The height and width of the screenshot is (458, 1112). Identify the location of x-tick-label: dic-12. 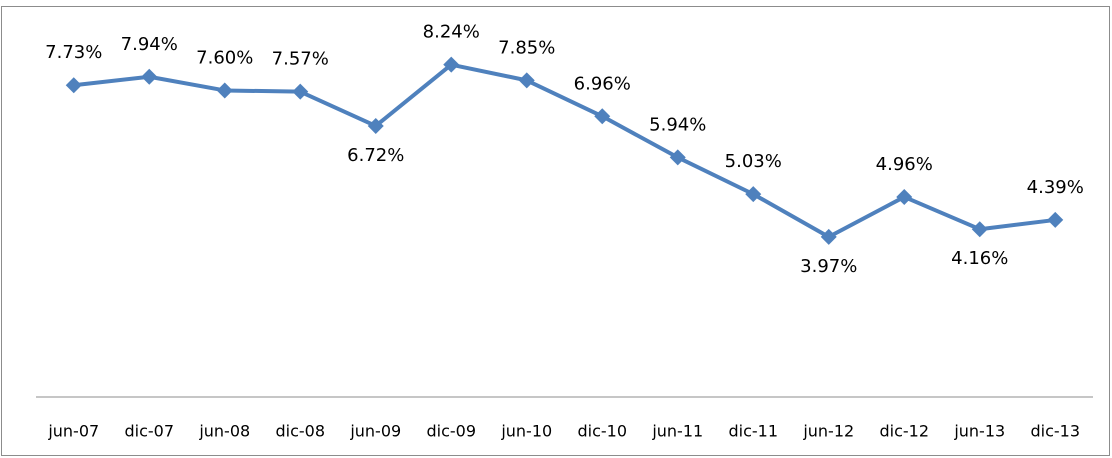
(904, 431).